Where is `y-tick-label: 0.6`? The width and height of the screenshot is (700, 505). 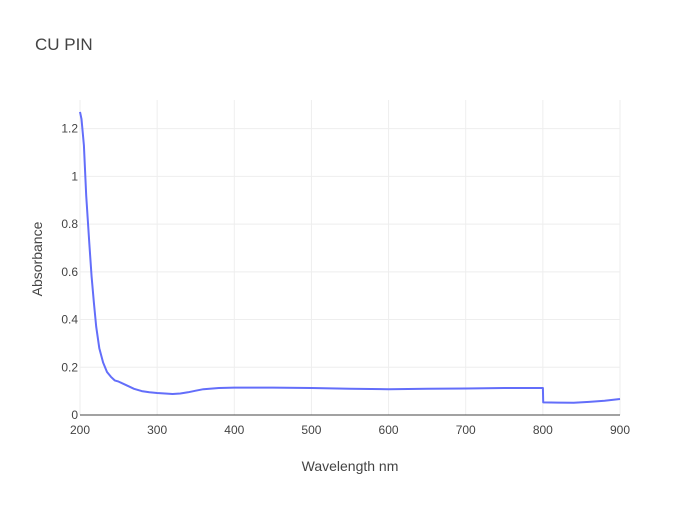 y-tick-label: 0.6 is located at coordinates (69, 272).